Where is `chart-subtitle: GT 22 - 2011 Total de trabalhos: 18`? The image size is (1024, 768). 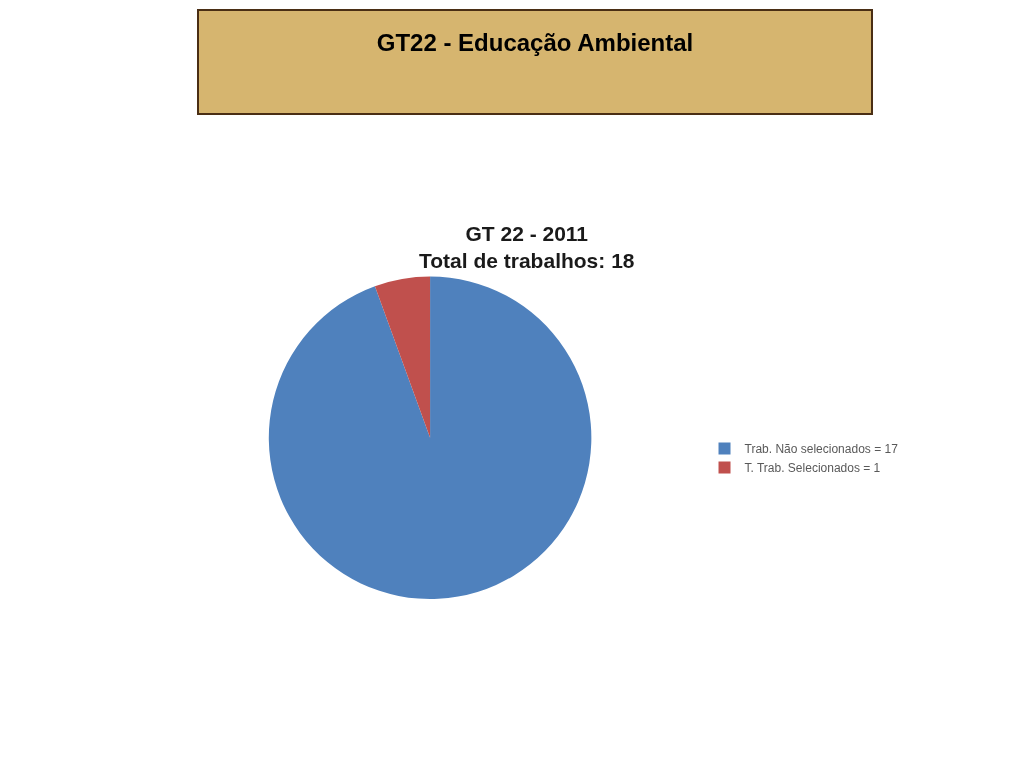 chart-subtitle: GT 22 - 2011 Total de trabalhos: 18 is located at coordinates (527, 247).